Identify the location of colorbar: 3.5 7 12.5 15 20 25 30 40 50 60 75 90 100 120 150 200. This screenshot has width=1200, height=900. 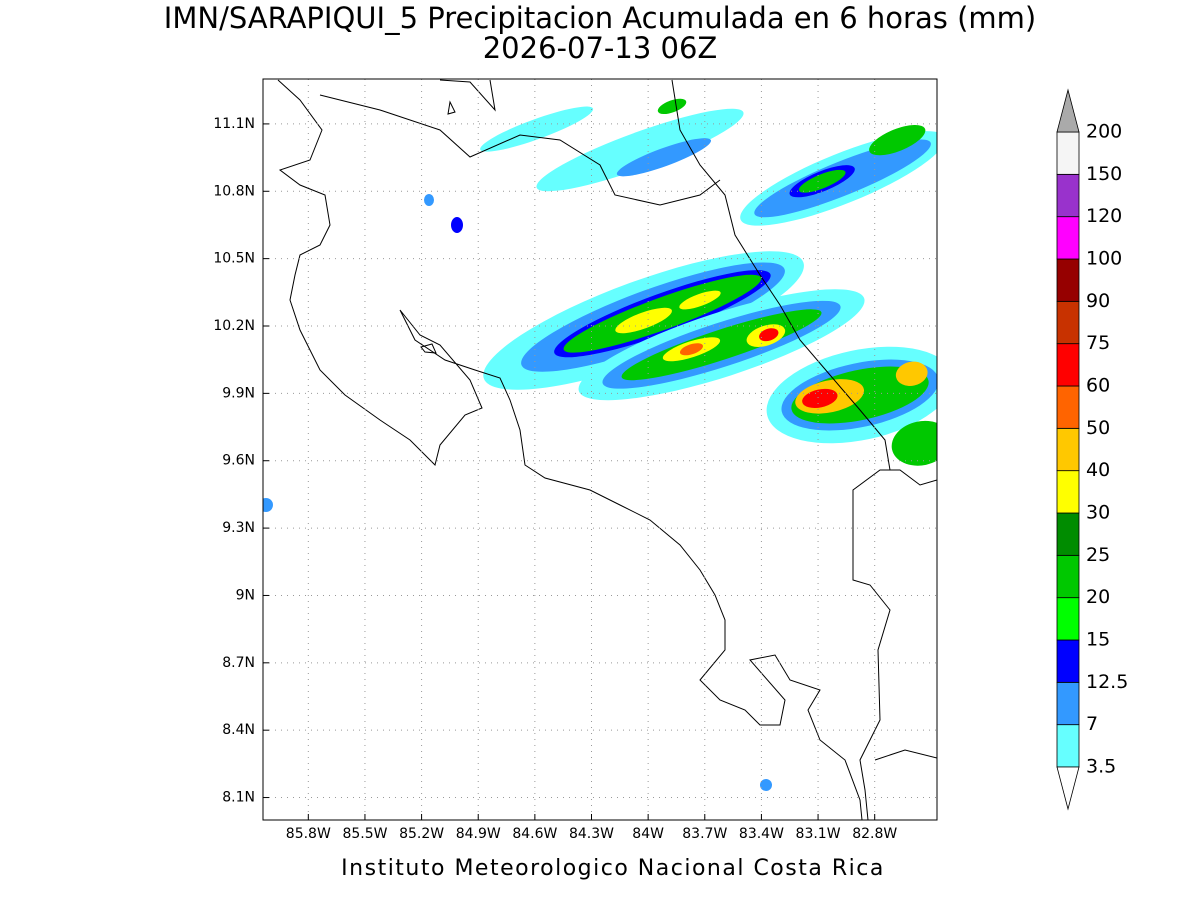
(1092, 449).